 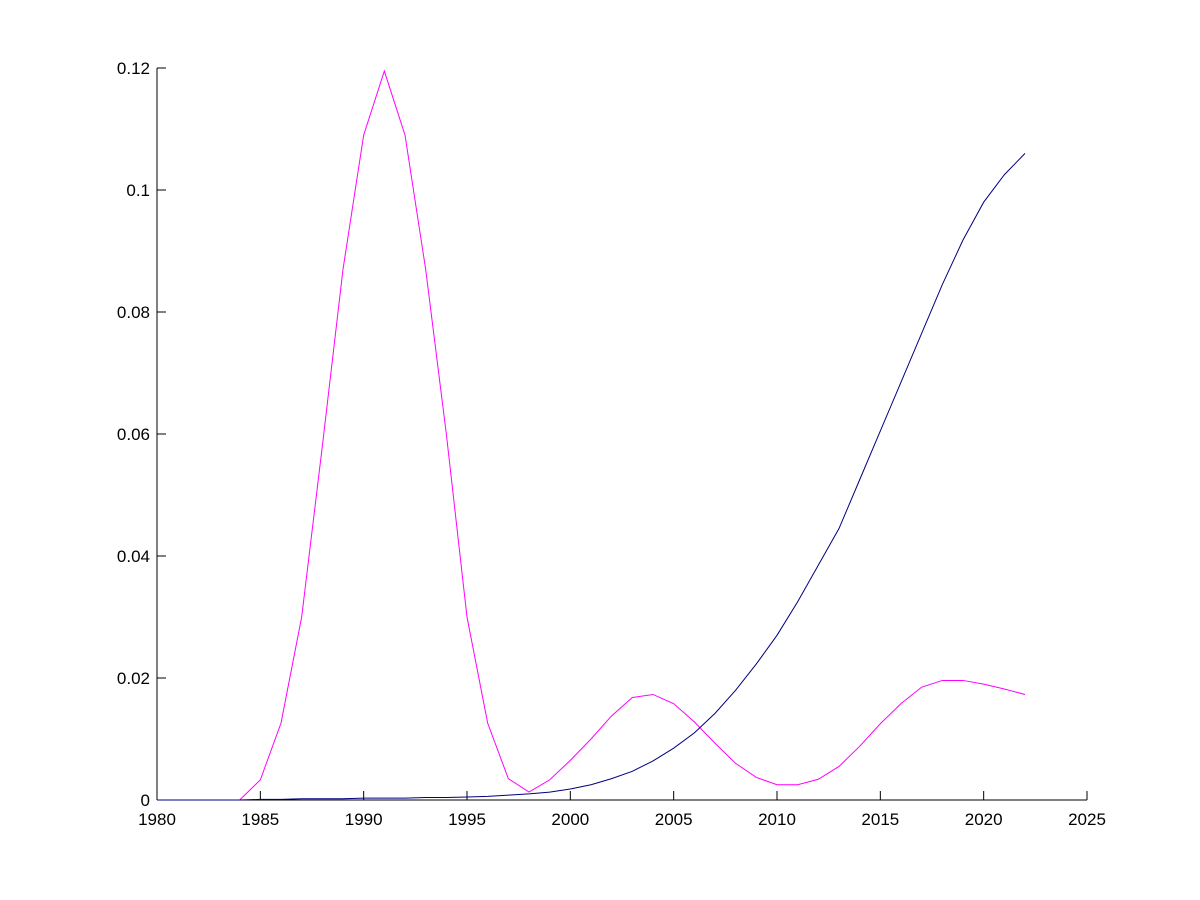 What do you see at coordinates (1087, 819) in the screenshot?
I see `x-tick-label: 2025` at bounding box center [1087, 819].